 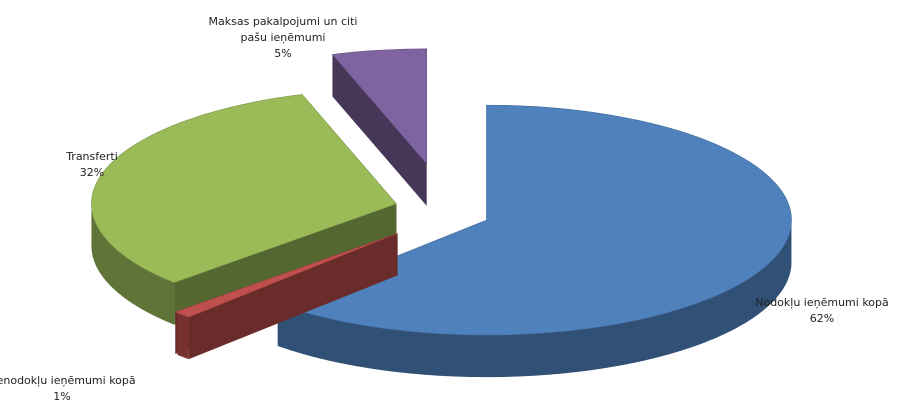 I want to click on slice-nenodoklu-side-end, so click(x=286, y=294).